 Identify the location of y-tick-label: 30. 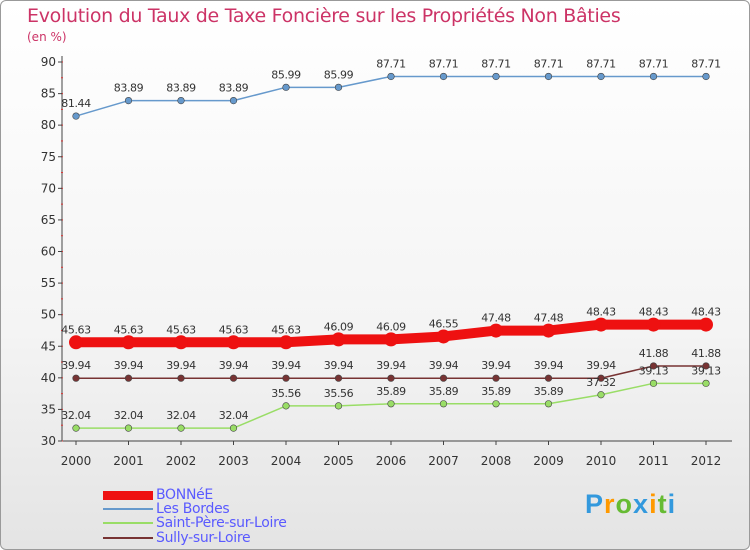
(48, 441).